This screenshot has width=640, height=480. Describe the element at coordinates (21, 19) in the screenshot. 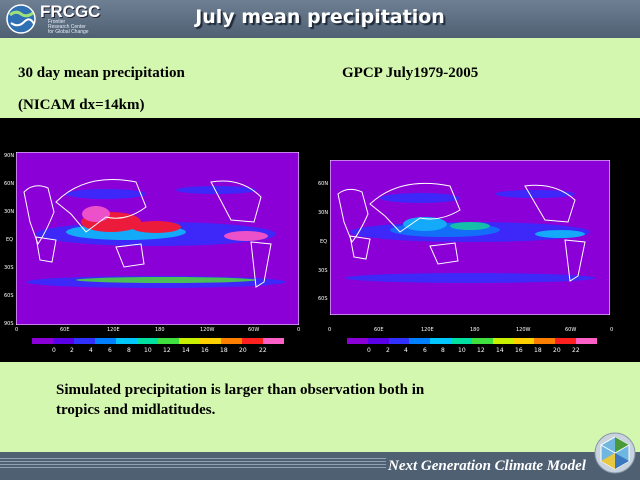

I see `globe-logo-icon` at that location.